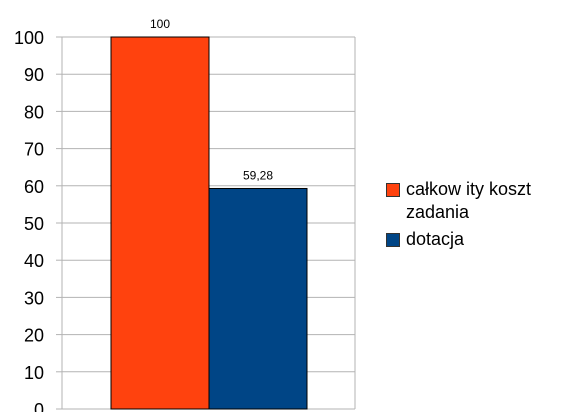 The height and width of the screenshot is (412, 562). Describe the element at coordinates (34, 224) in the screenshot. I see `y-tick-label-50: 50` at that location.